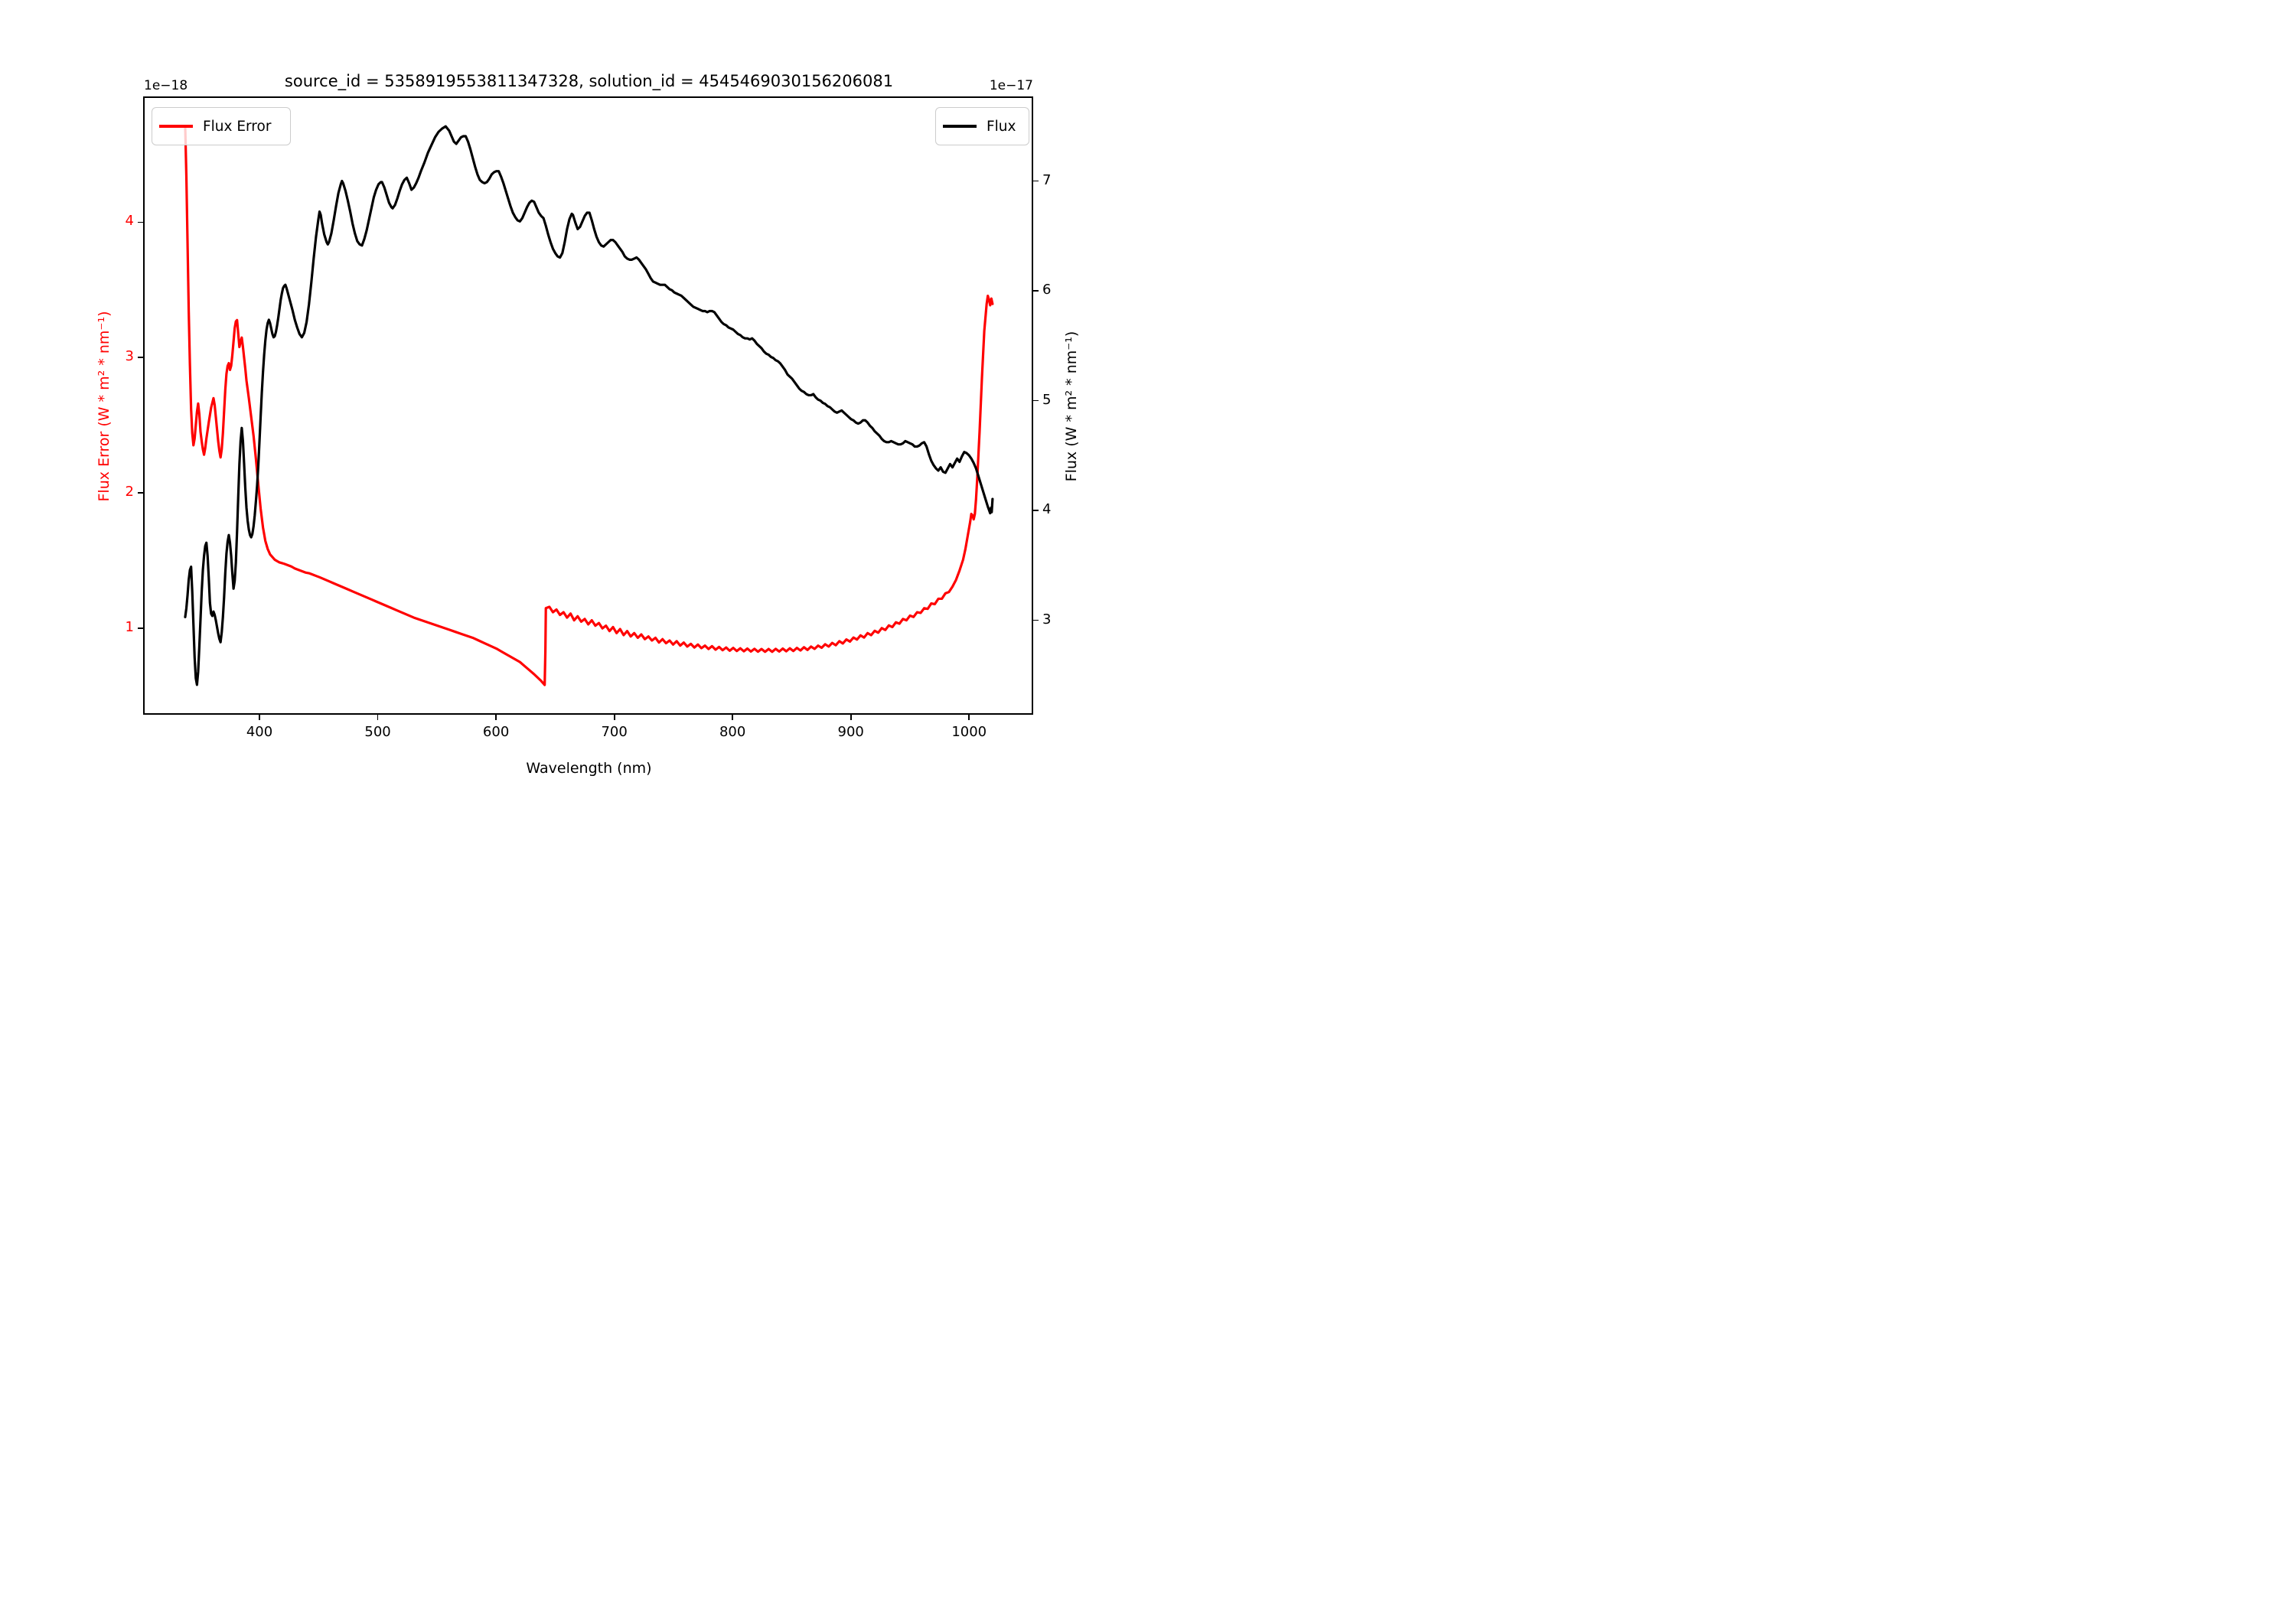 The width and height of the screenshot is (2296, 1607). I want to click on right-y-tick-label: 6, so click(1047, 290).